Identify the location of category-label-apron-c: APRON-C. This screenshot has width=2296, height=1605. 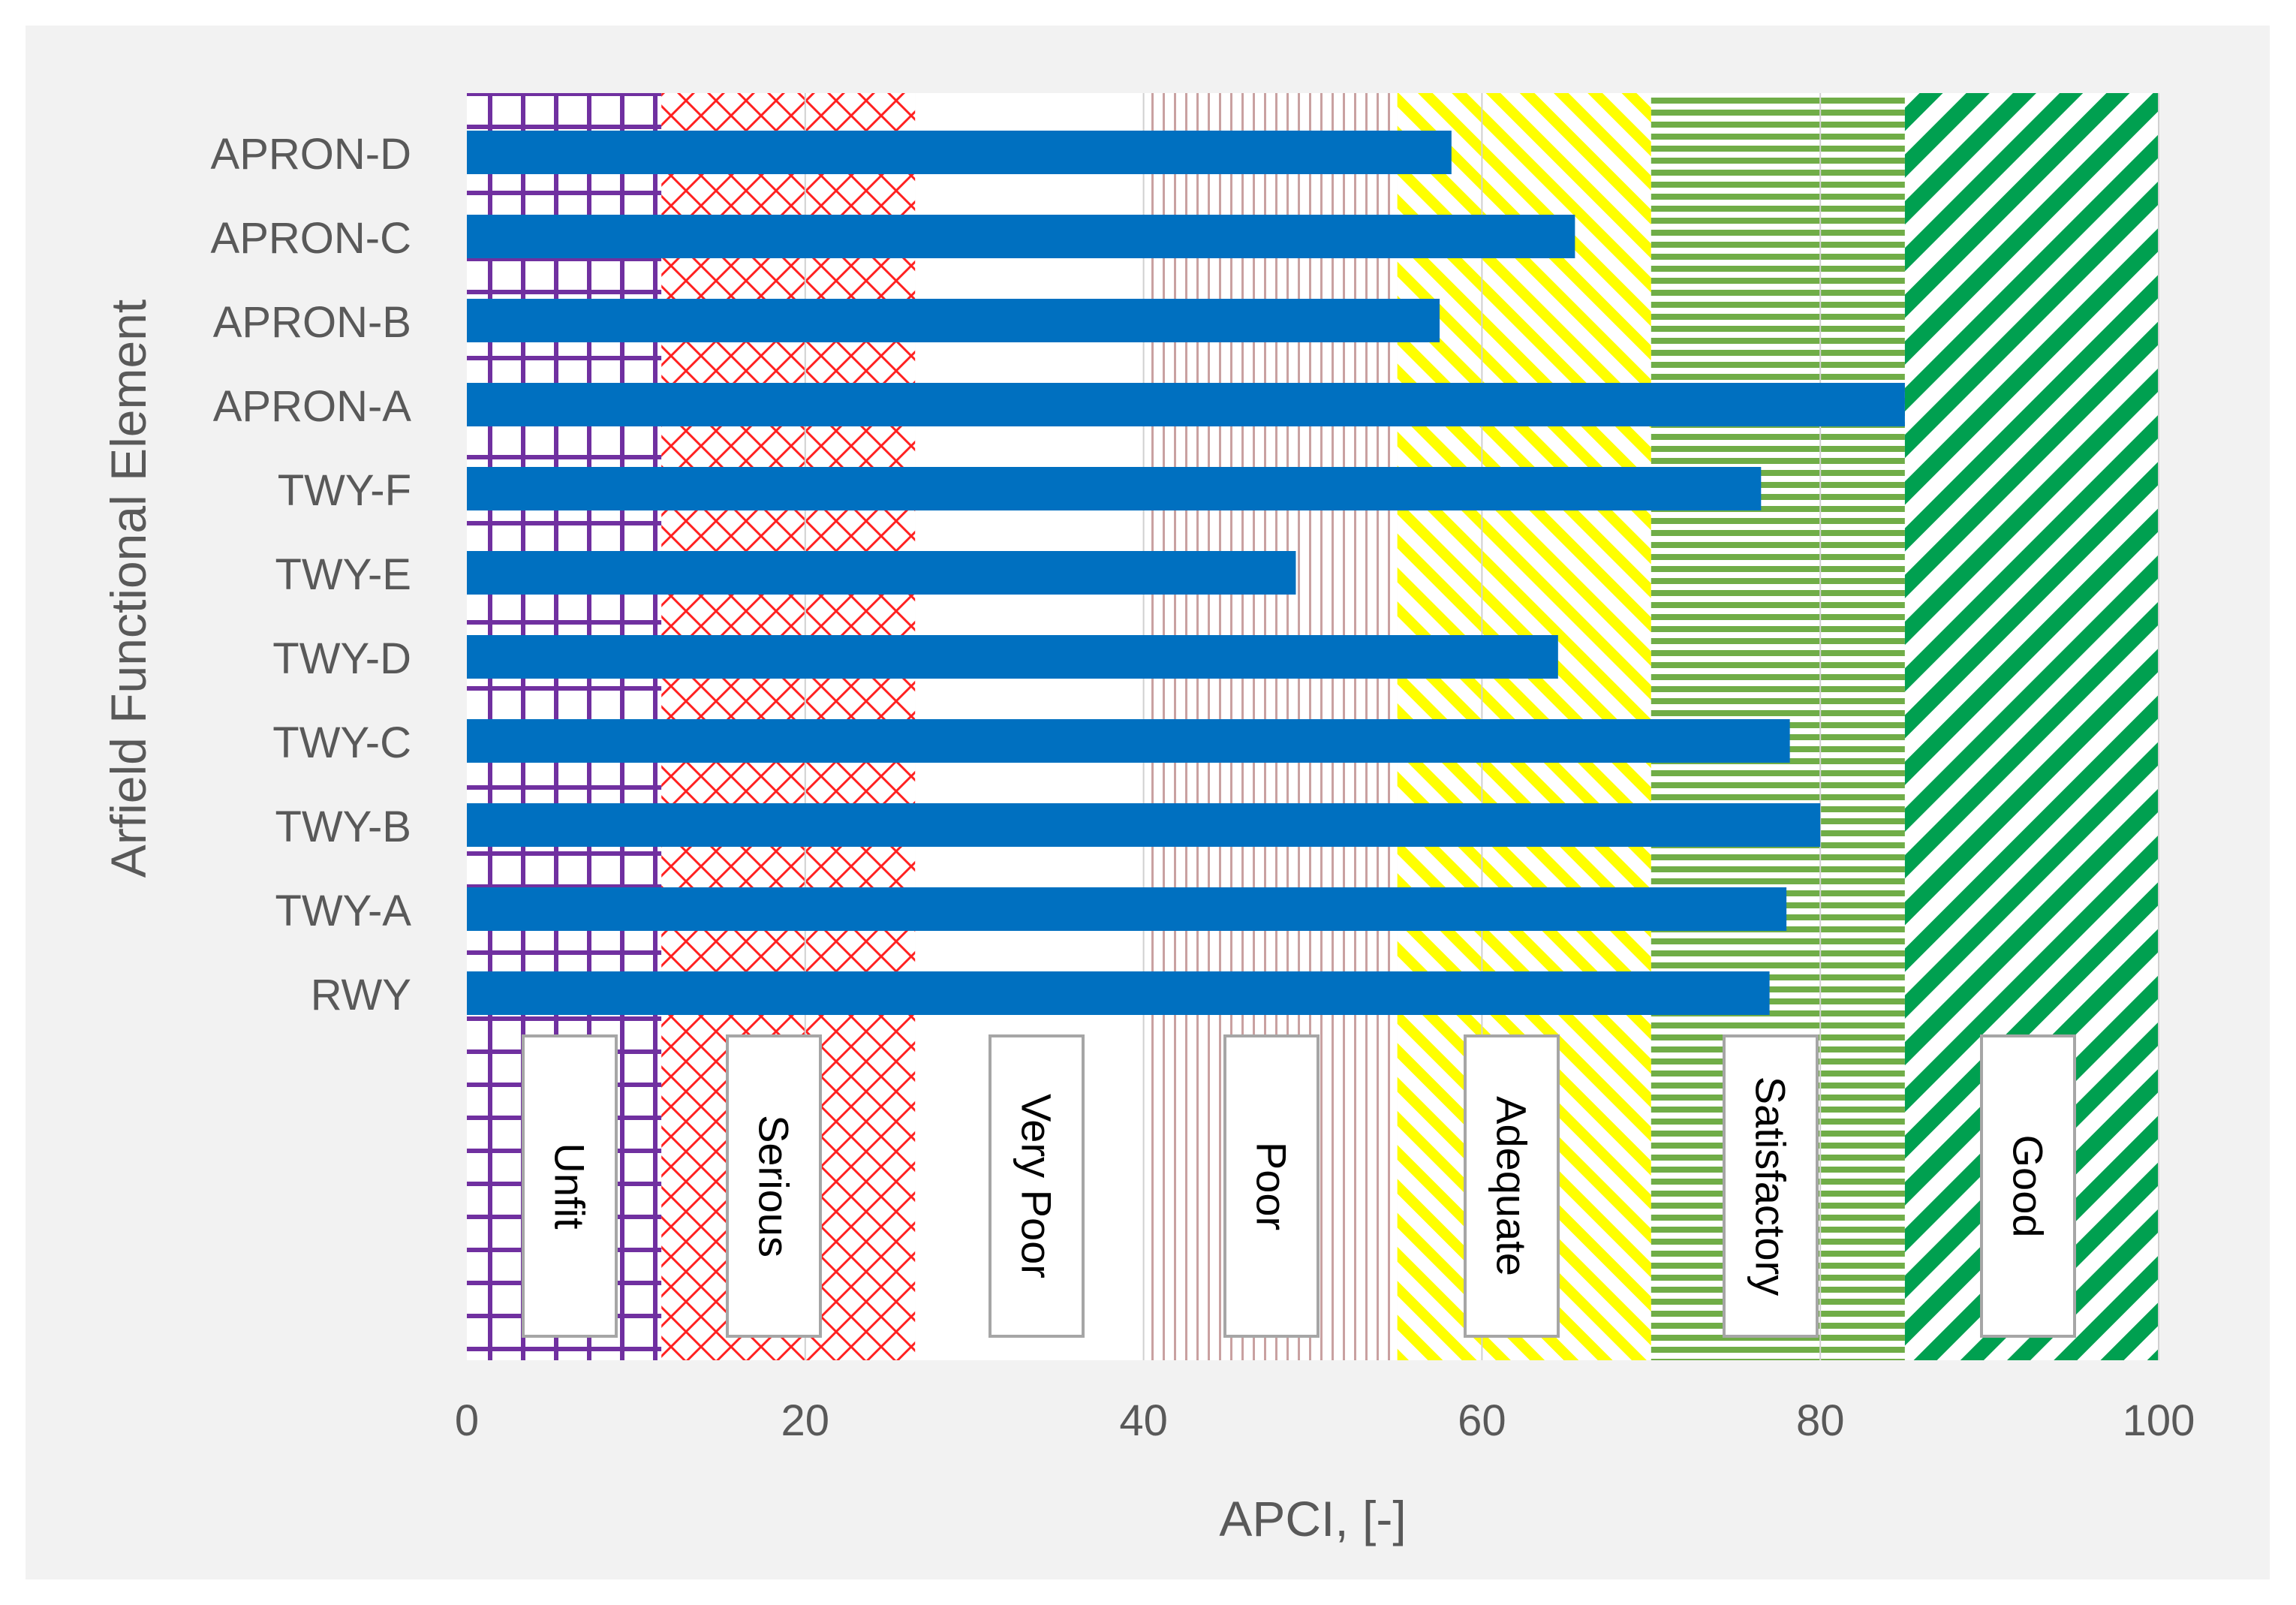
(311, 238).